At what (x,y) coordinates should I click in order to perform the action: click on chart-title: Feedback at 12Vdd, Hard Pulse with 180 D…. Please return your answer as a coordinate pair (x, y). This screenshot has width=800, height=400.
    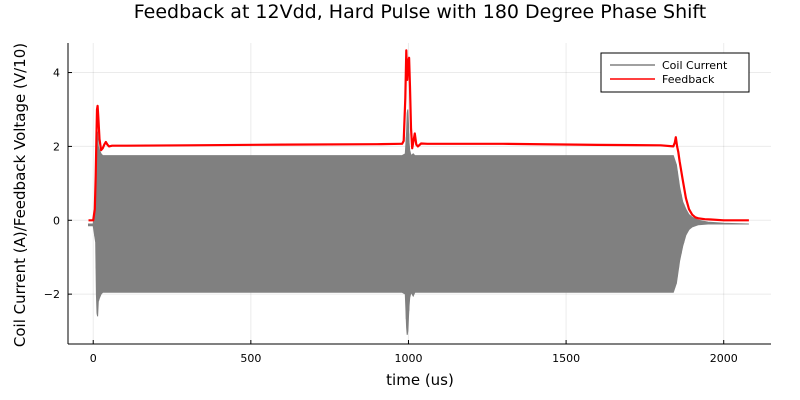
    Looking at the image, I should click on (420, 12).